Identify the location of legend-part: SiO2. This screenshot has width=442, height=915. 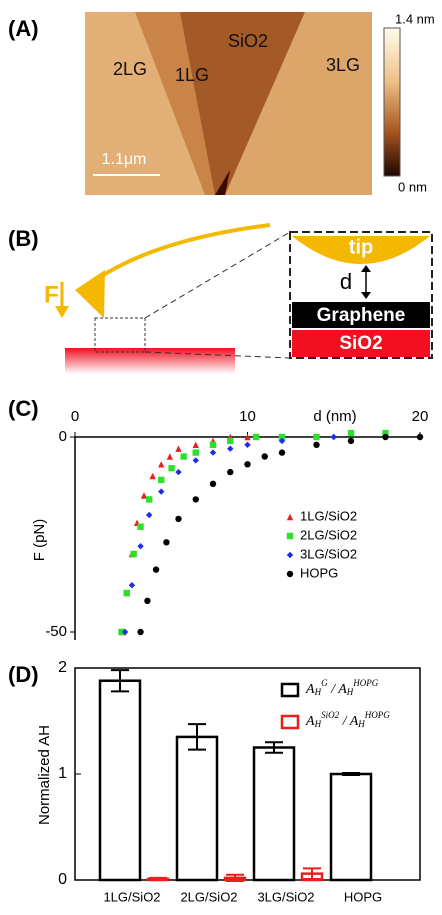
(330, 715).